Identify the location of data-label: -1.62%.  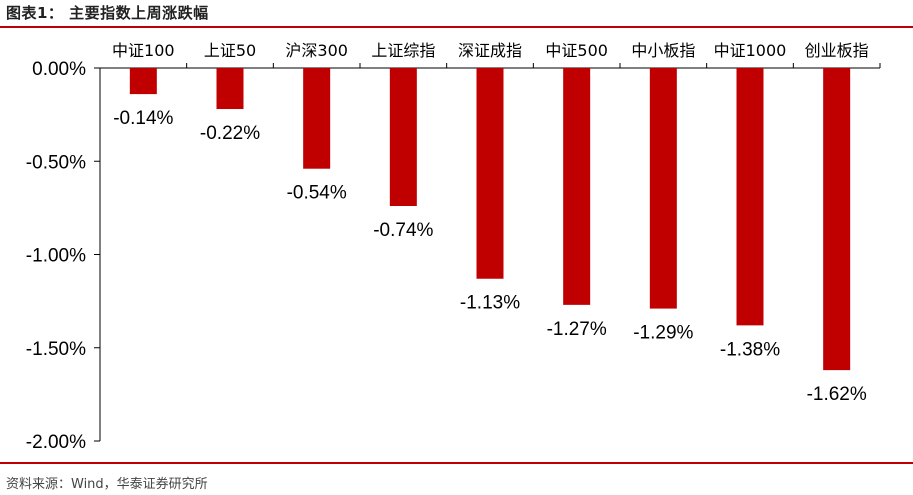
(837, 394).